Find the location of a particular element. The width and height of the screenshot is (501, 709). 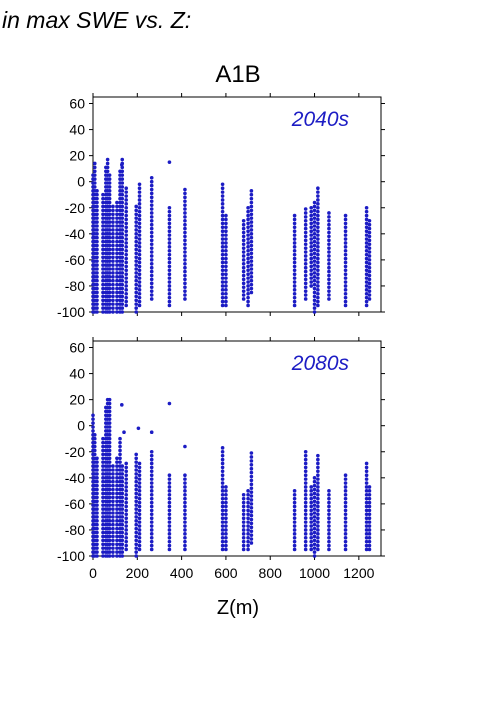

x-tick-label: 200 is located at coordinates (138, 573).